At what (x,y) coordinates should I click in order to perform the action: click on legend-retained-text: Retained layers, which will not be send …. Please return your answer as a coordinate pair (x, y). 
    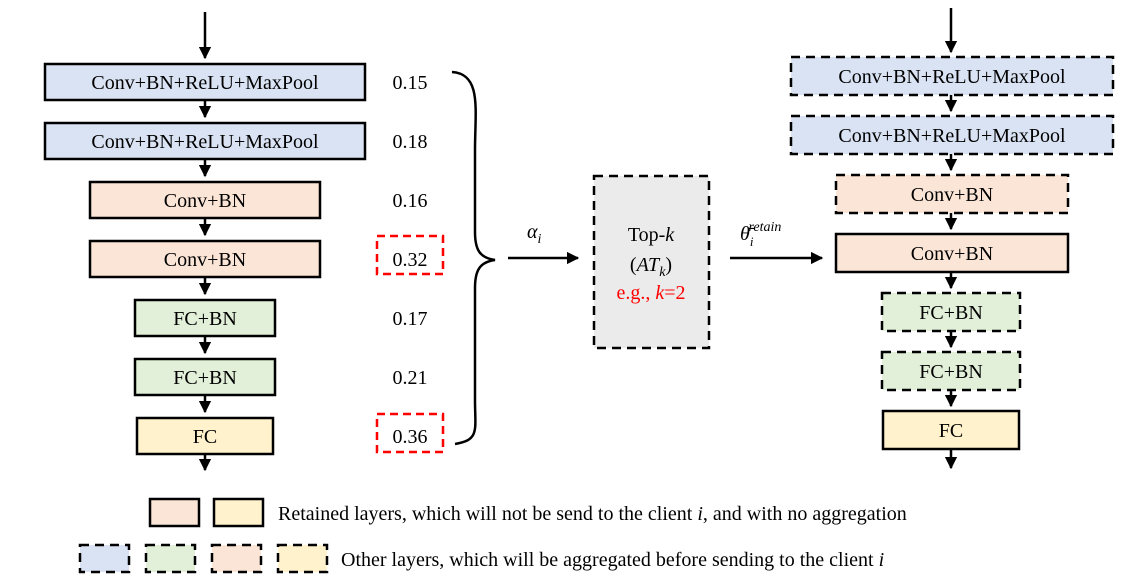
    Looking at the image, I should click on (592, 514).